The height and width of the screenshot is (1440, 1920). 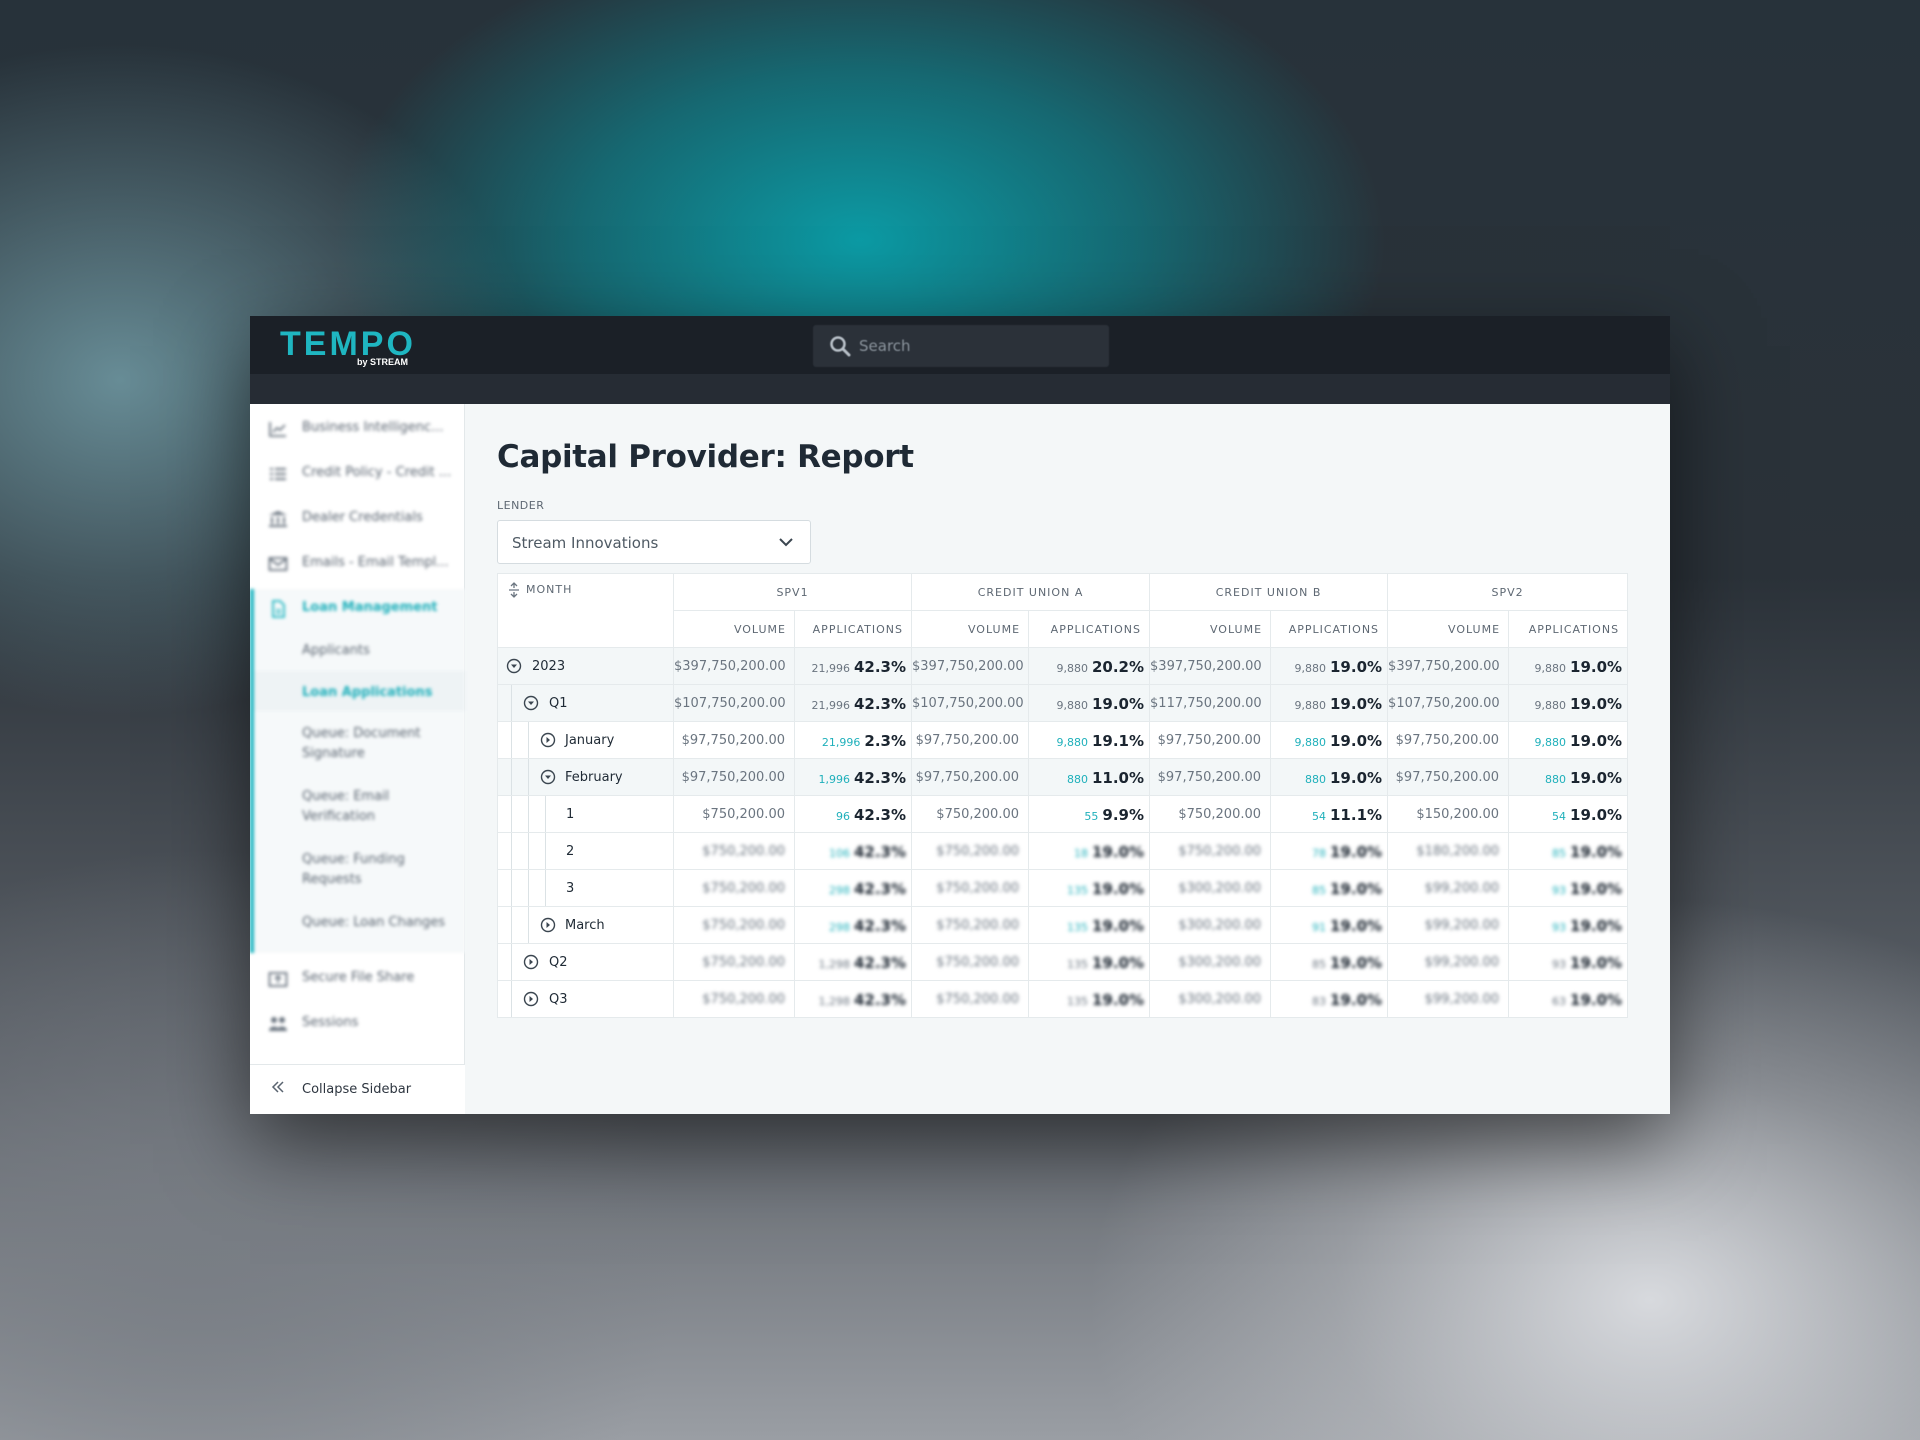 I want to click on applications-cell: 880 11.0%, so click(x=1089, y=777).